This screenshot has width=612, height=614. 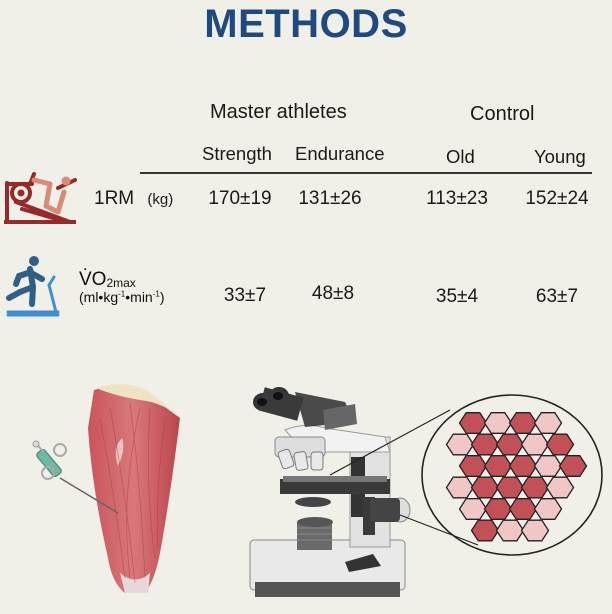 I want to click on row-label-vo2max: V̇O2max (ml•kg-1•min-1), so click(x=122, y=287).